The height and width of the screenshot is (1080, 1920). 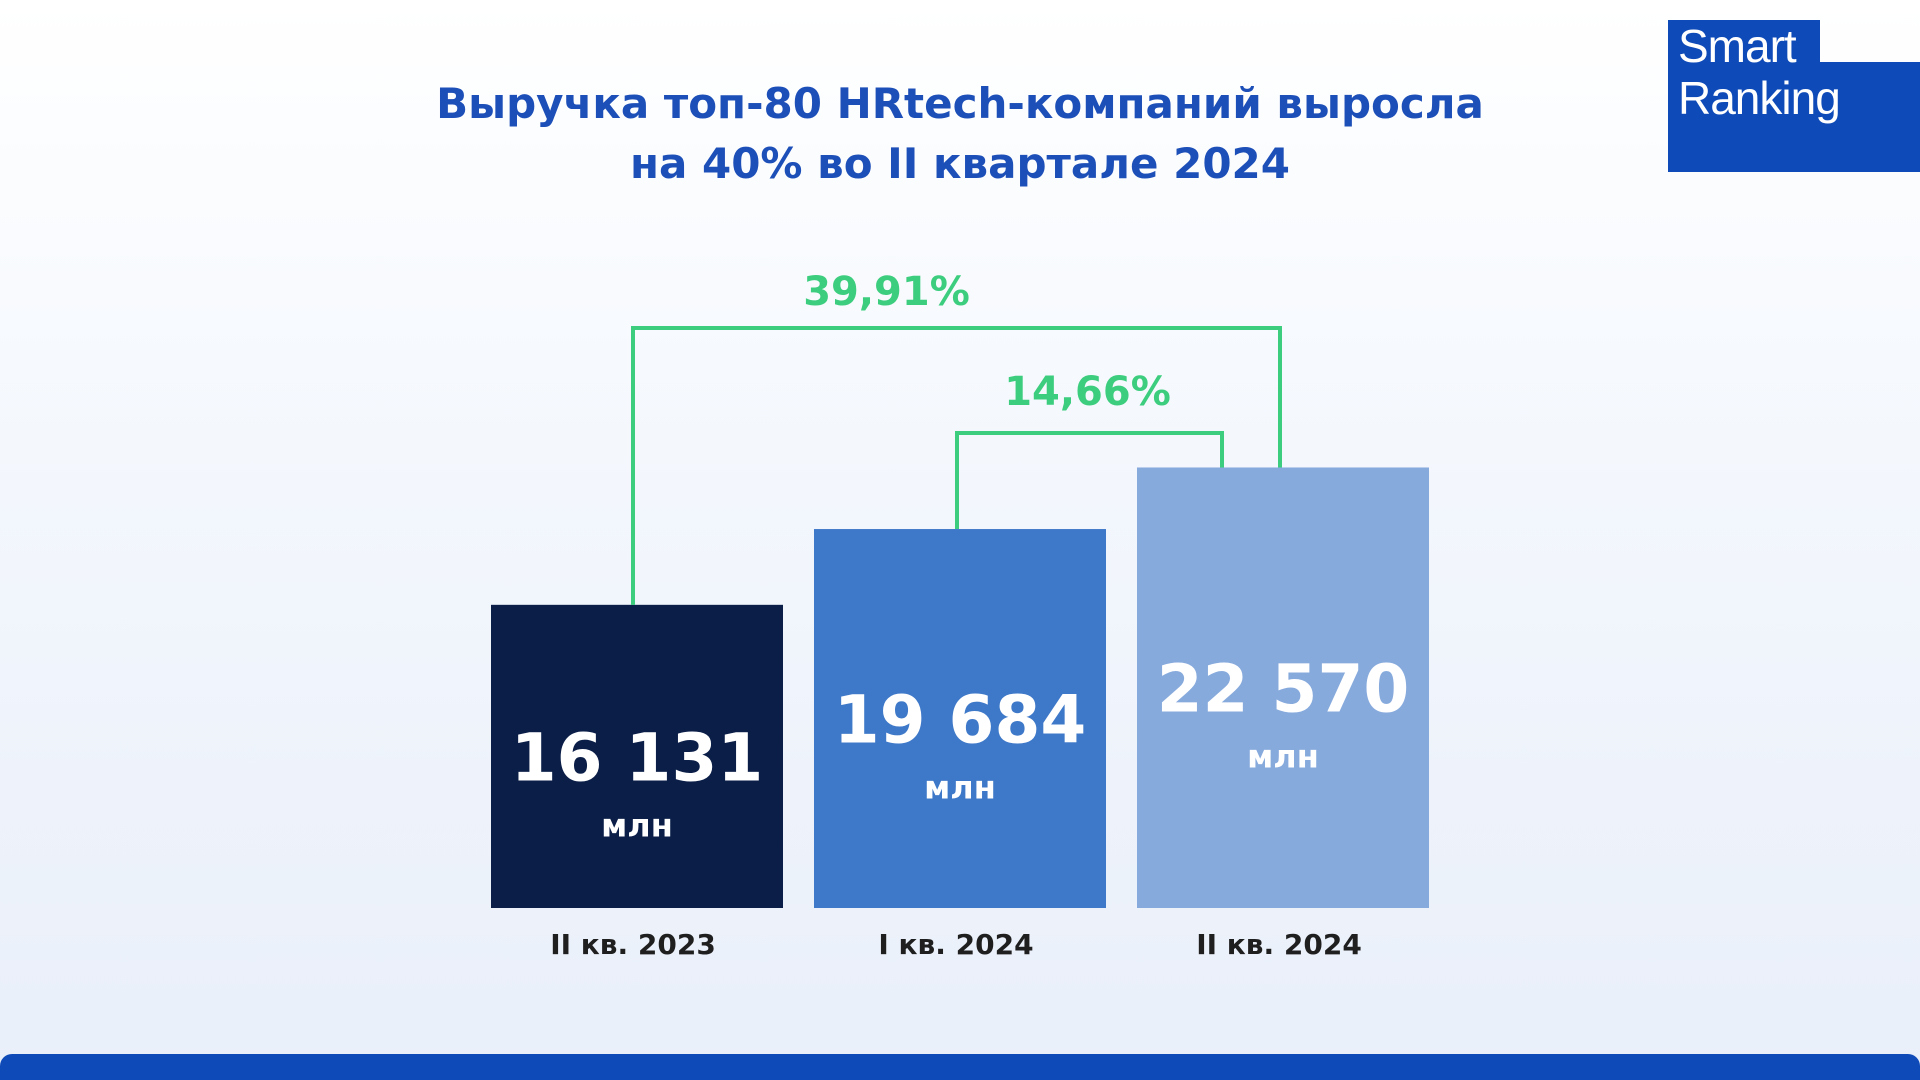 I want to click on logo-line-2: Ranking, so click(x=1759, y=98).